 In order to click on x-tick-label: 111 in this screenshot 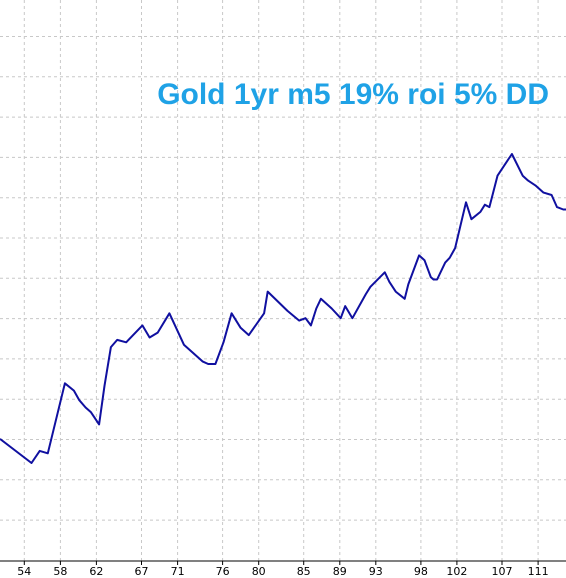, I will do `click(538, 571)`.